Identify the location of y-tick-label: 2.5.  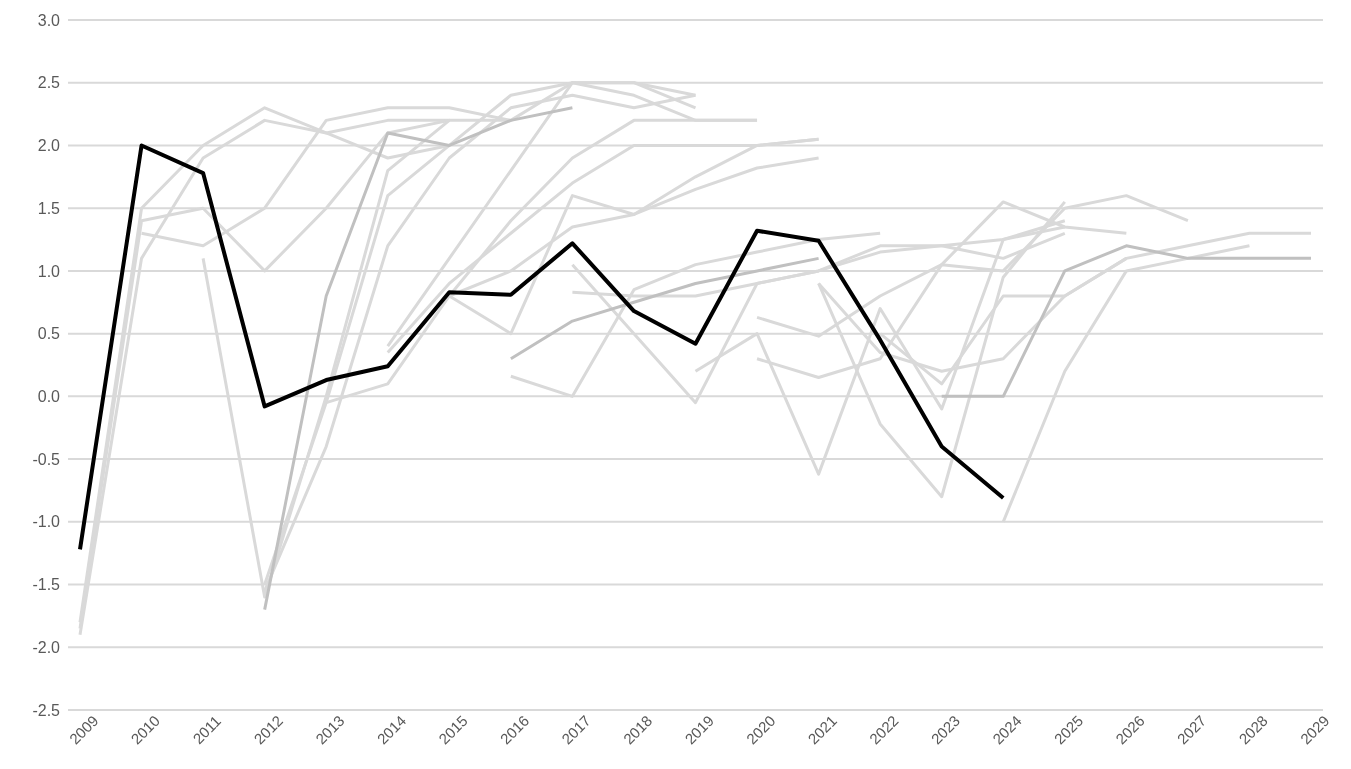
(49, 83).